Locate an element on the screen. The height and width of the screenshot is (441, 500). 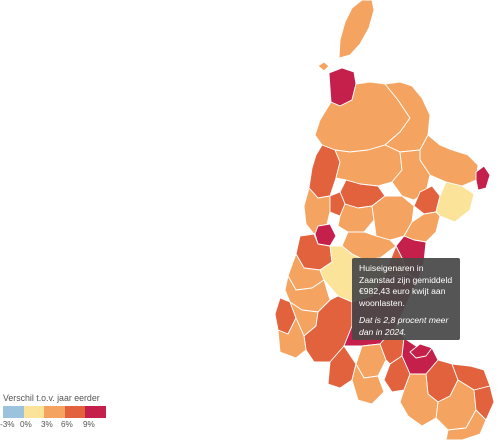
region-texel is located at coordinates (356, 29).